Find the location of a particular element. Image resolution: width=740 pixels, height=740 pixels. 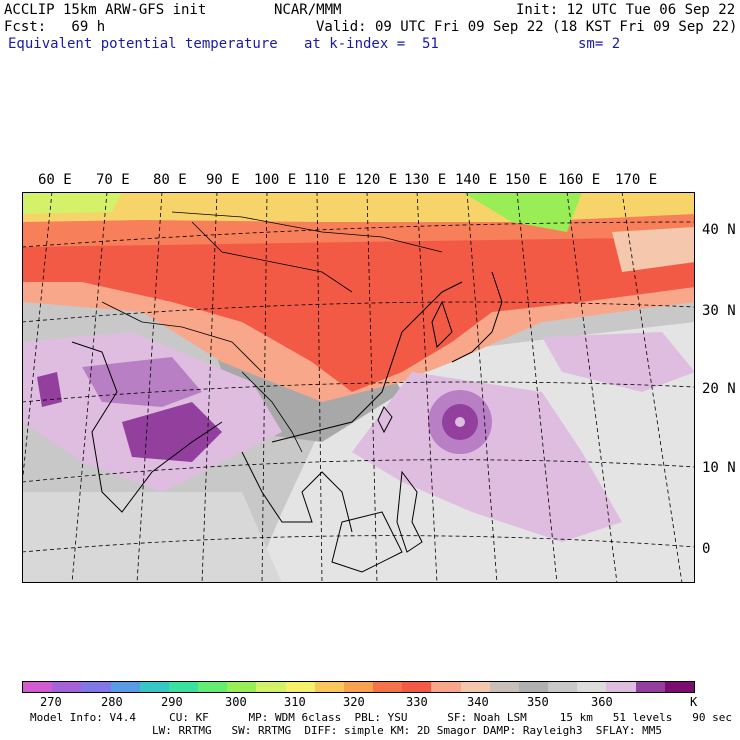

lat-label: 30 N is located at coordinates (719, 311).